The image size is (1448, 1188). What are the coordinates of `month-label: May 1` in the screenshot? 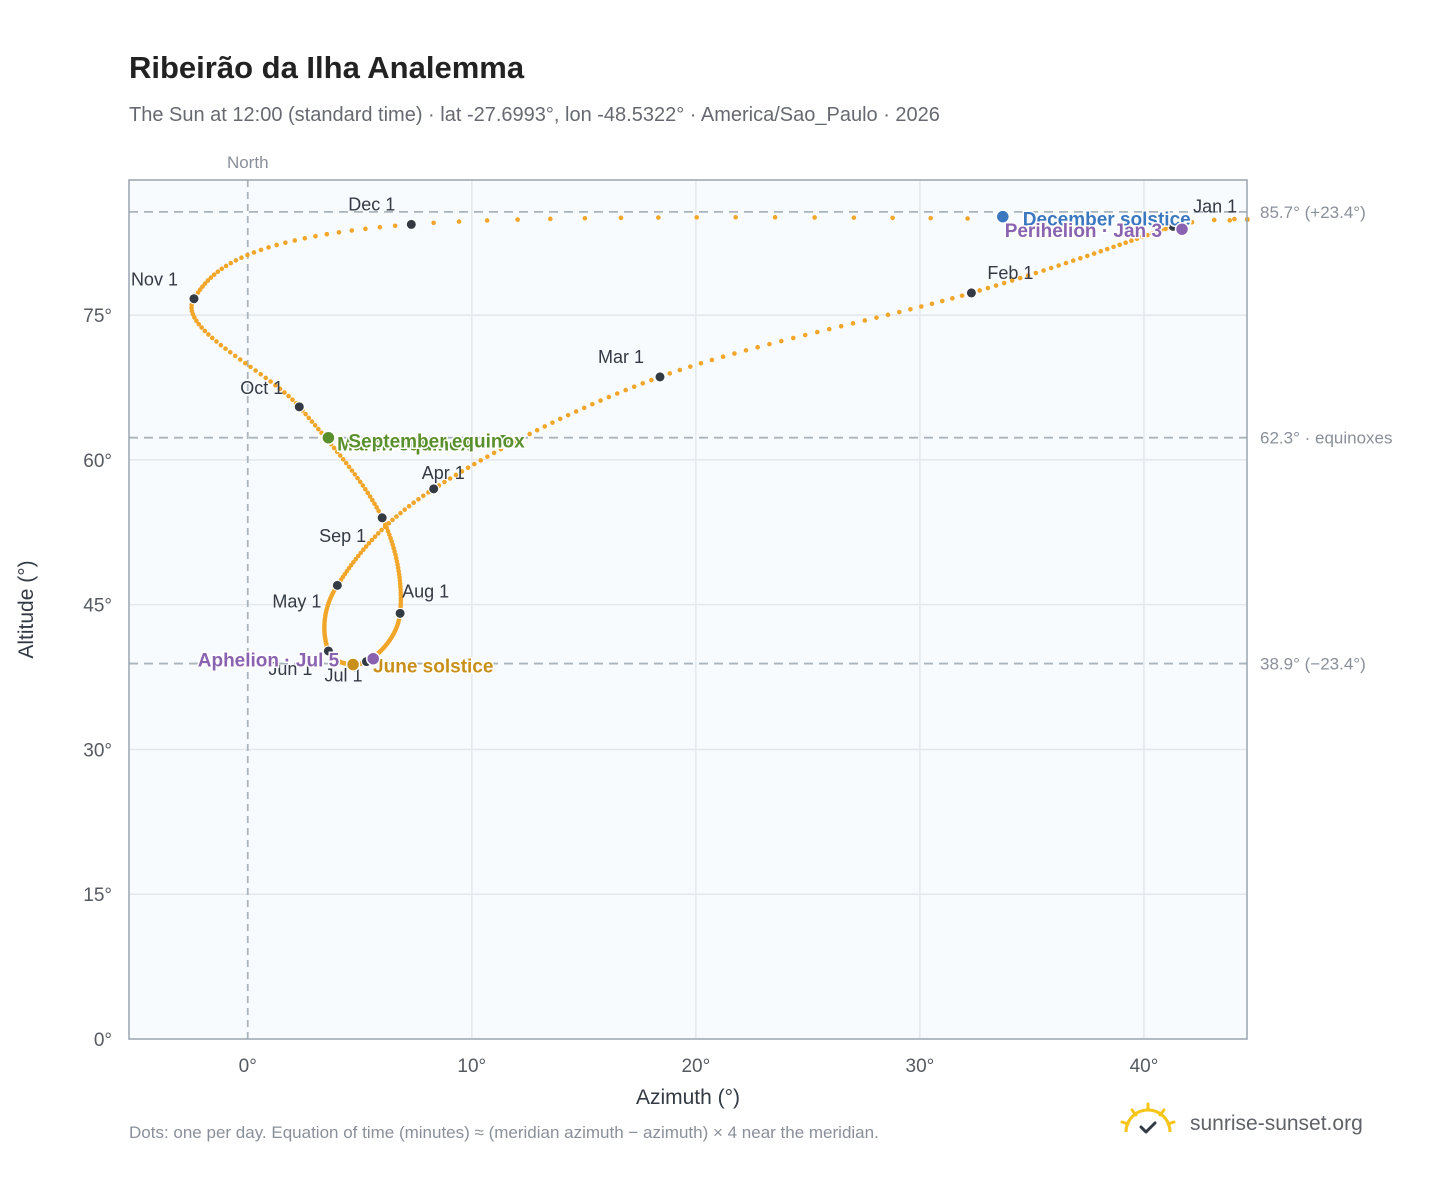 It's located at (296, 601).